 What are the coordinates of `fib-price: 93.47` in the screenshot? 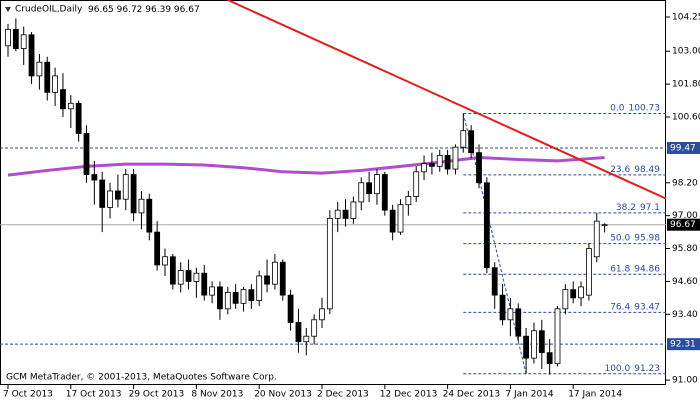 It's located at (647, 307).